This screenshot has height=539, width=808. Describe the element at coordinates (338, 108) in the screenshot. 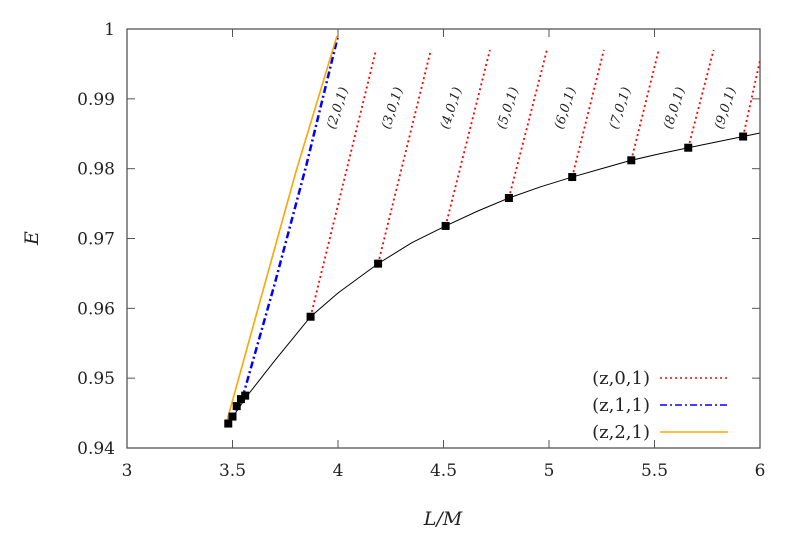

I see `segment-annotation: (2,0,1)` at that location.